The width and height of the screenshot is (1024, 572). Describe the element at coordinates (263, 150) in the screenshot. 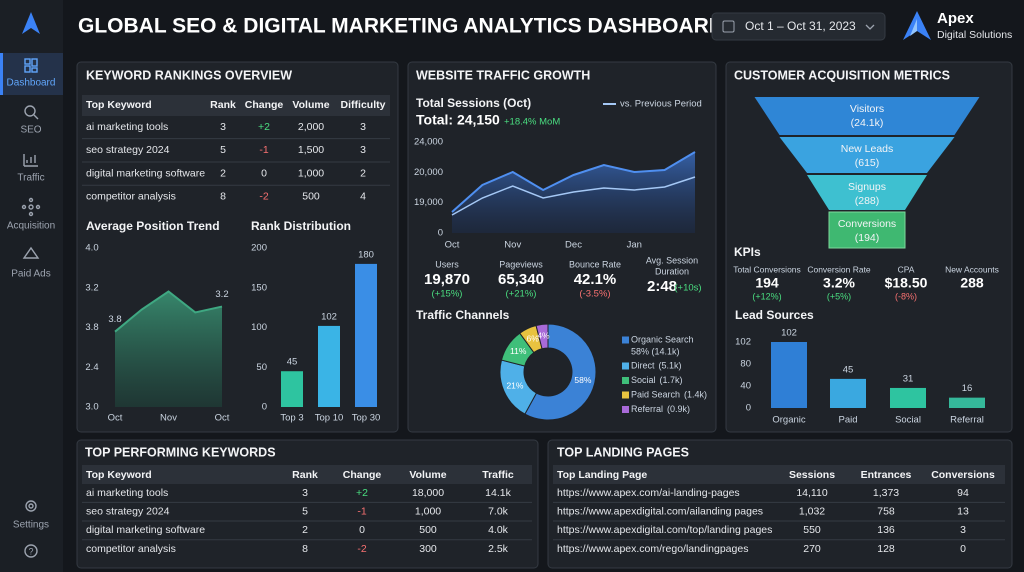

I see `table-cell: -1` at that location.